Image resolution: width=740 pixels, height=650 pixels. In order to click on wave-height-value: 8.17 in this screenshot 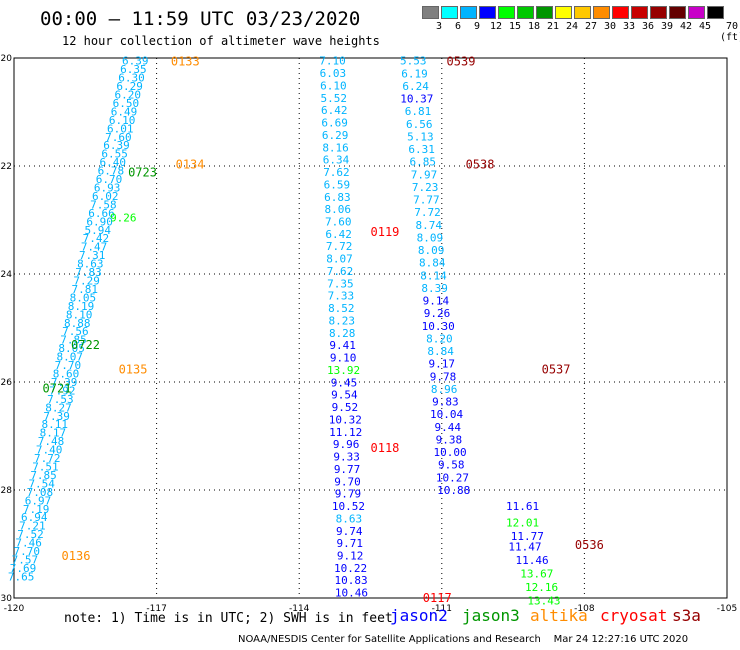, I will do `click(53, 433)`.